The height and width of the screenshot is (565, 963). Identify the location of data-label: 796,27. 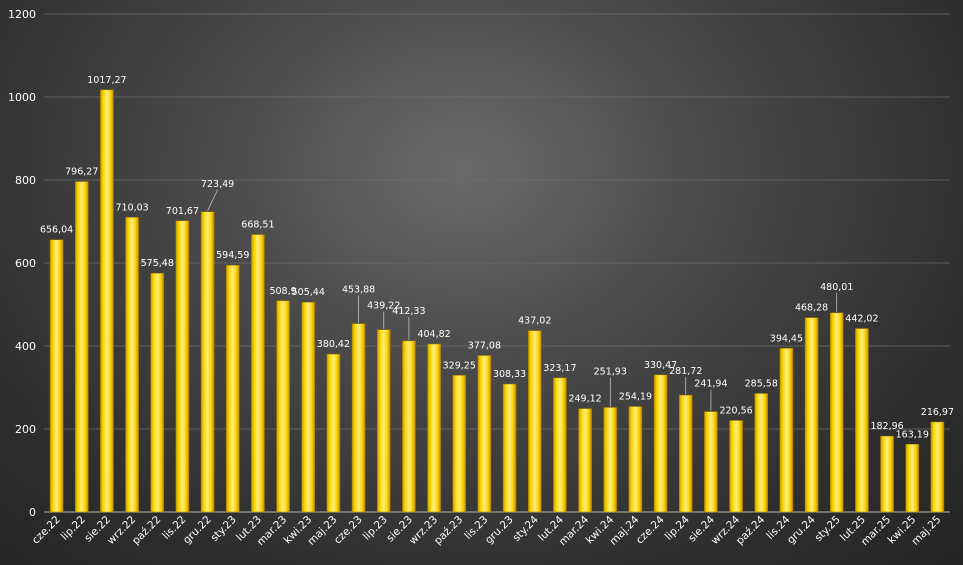
(81, 172).